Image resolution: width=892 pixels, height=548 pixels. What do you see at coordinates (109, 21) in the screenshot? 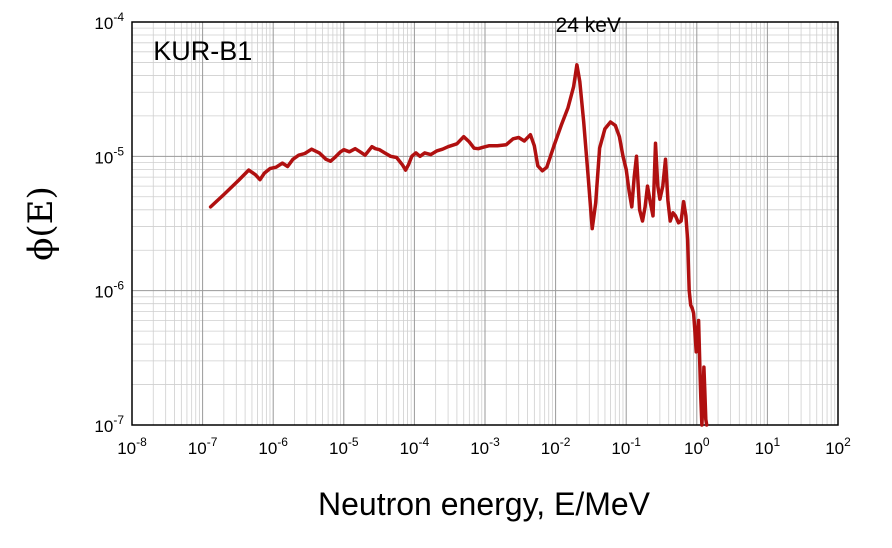
I see `y-tick-label: 10⁻⁴` at bounding box center [109, 21].